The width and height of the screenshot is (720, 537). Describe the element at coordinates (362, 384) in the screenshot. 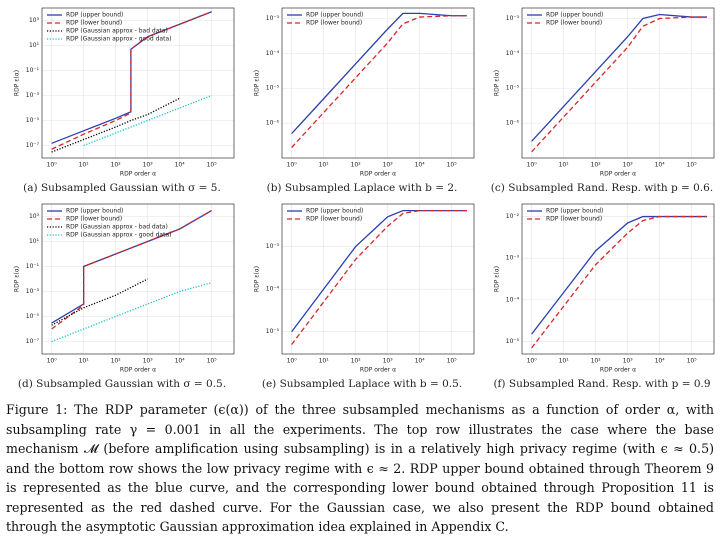

I see `subfigure-caption: (e) Subsampled Laplace with b = 0.5.` at that location.